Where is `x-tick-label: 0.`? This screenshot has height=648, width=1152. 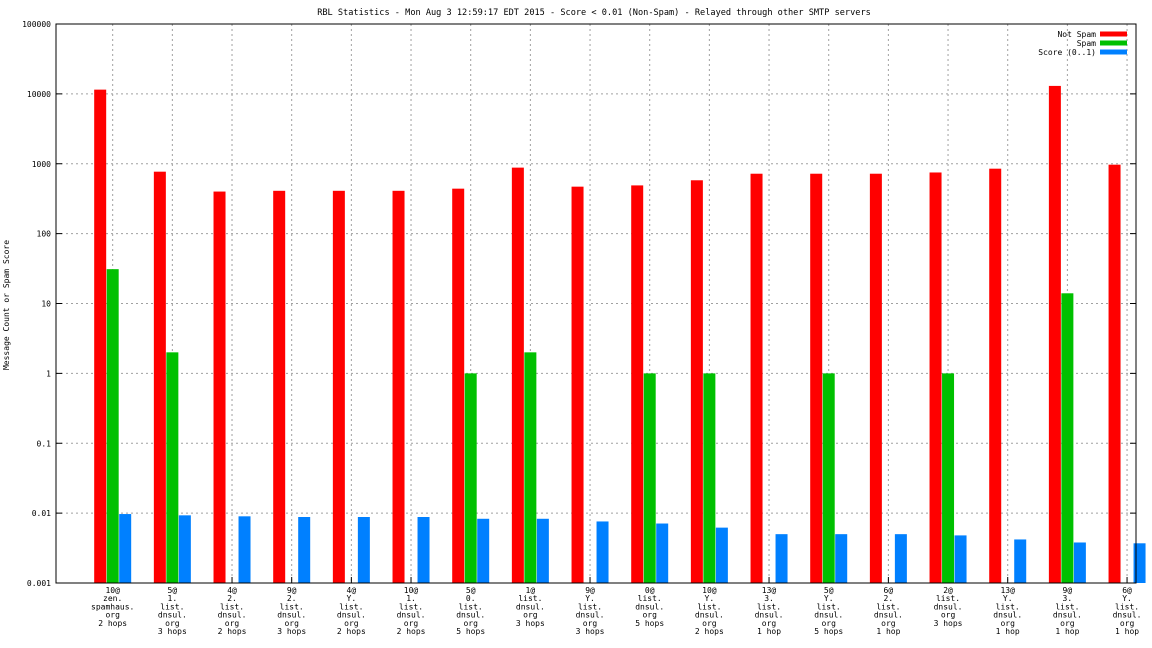
x-tick-label: 0. is located at coordinates (471, 598).